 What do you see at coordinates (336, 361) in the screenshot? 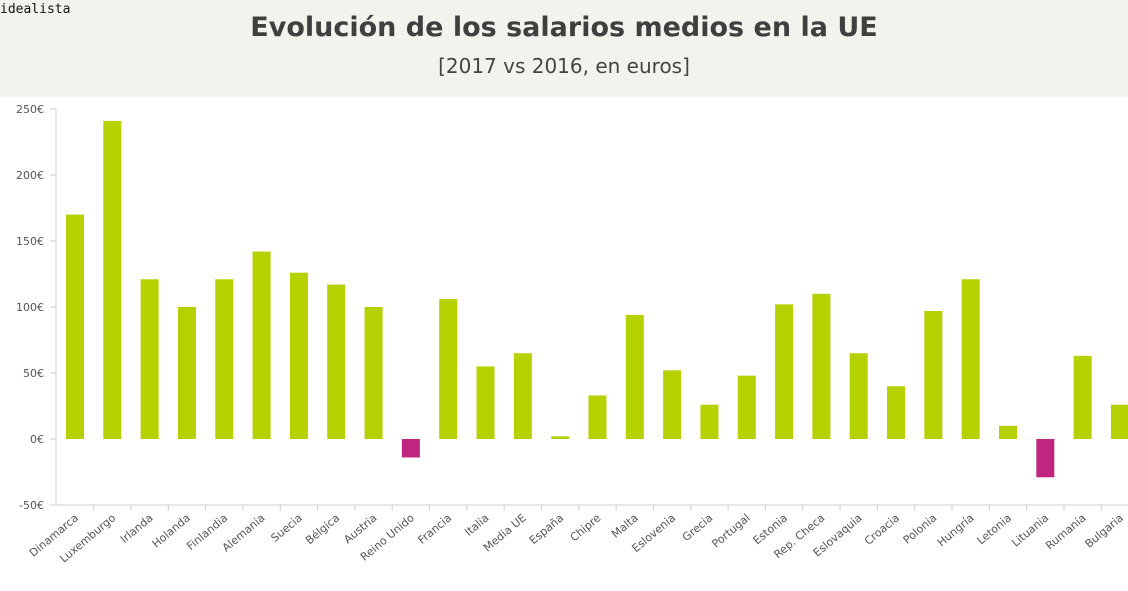
I see `bar-b-lgica` at bounding box center [336, 361].